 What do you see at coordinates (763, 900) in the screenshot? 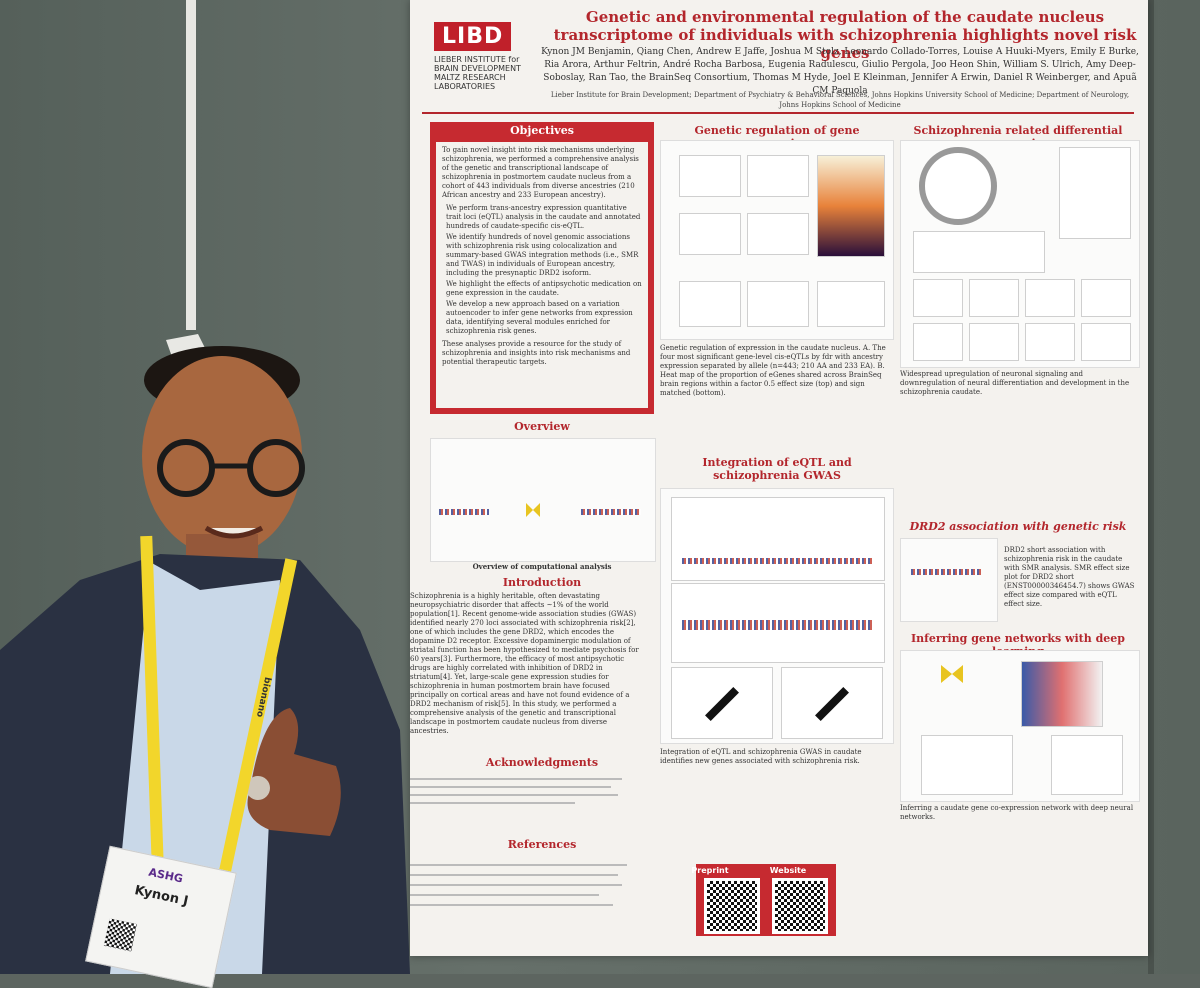
I see `qr-codes-panel: Preprint Website` at bounding box center [763, 900].